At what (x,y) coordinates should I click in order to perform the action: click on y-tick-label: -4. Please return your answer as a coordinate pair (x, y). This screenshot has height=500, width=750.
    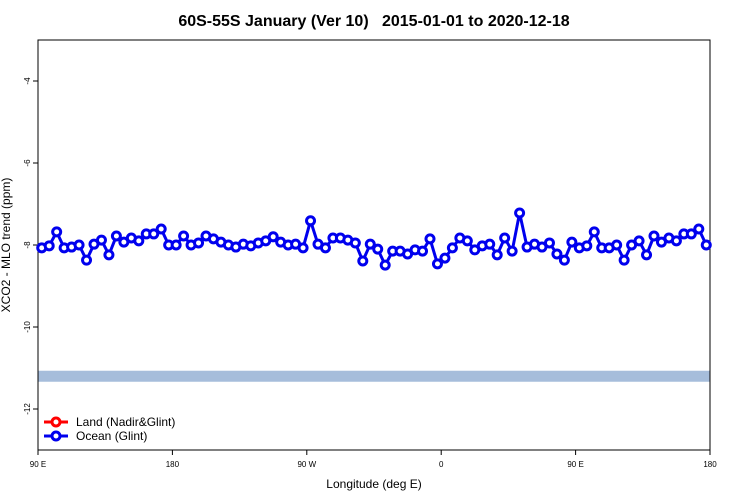
    Looking at the image, I should click on (27, 81).